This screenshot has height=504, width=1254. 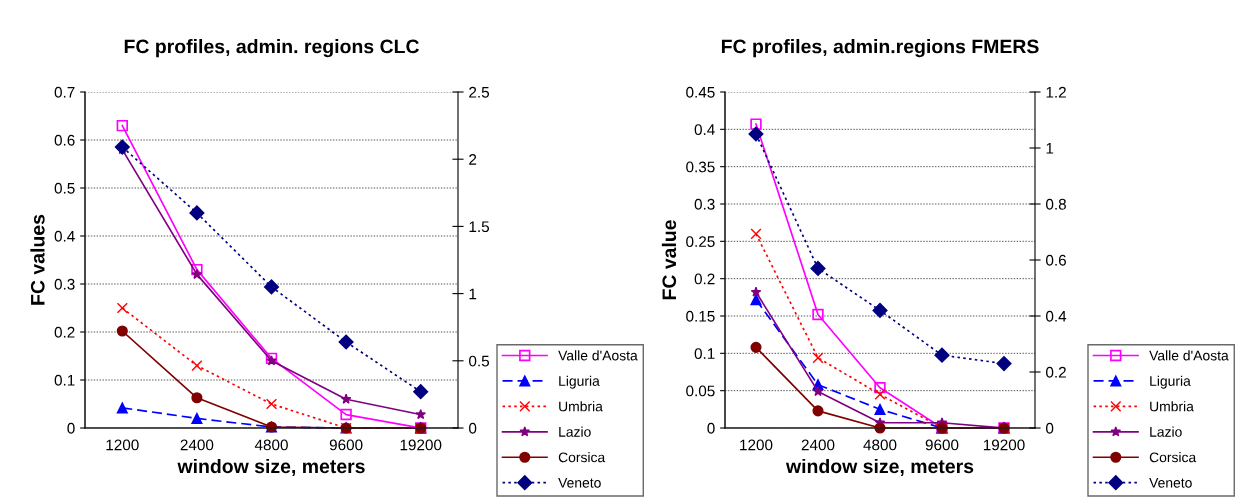 I want to click on y2-tick-label: 2, so click(x=473, y=159).